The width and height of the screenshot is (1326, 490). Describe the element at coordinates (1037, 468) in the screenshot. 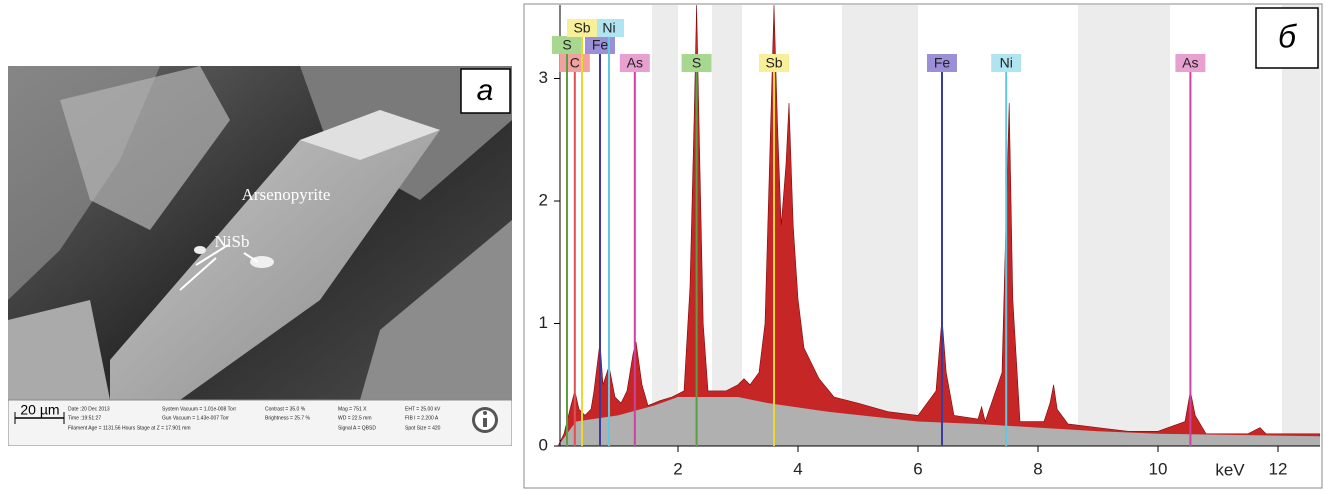

I see `x-tick-label: 8` at that location.